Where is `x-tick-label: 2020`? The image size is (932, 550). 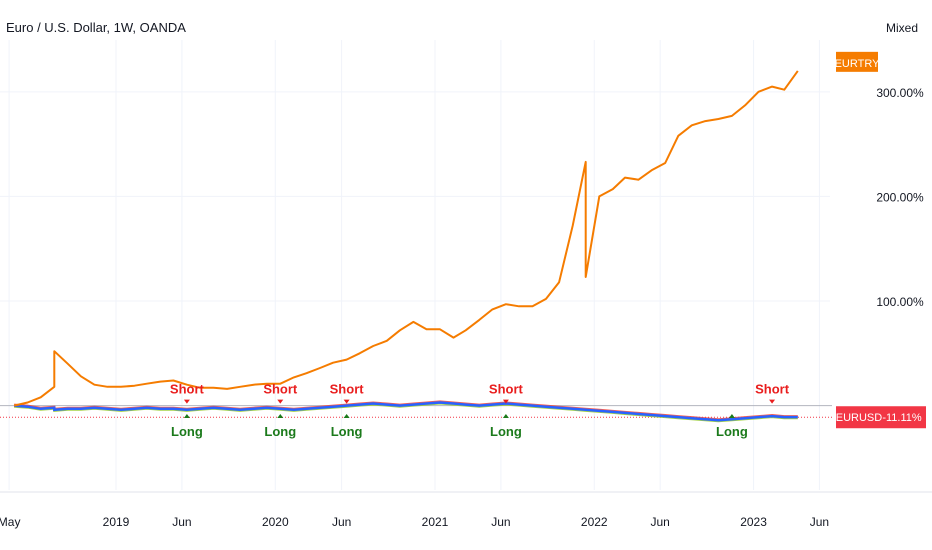
x-tick-label: 2020 is located at coordinates (275, 522).